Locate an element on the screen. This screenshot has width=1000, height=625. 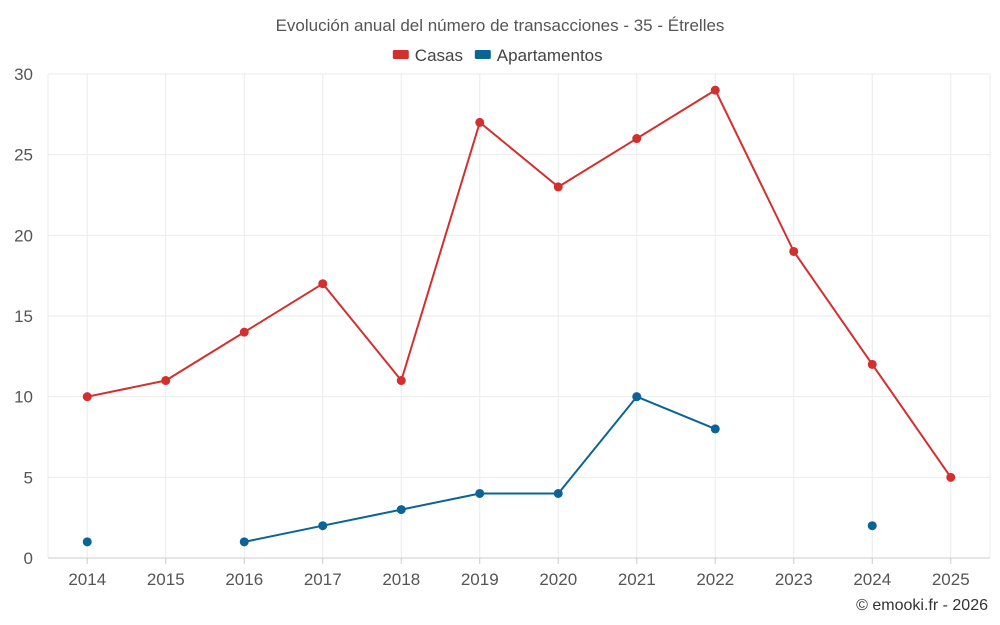
legend-label-casas: Casas is located at coordinates (439, 55).